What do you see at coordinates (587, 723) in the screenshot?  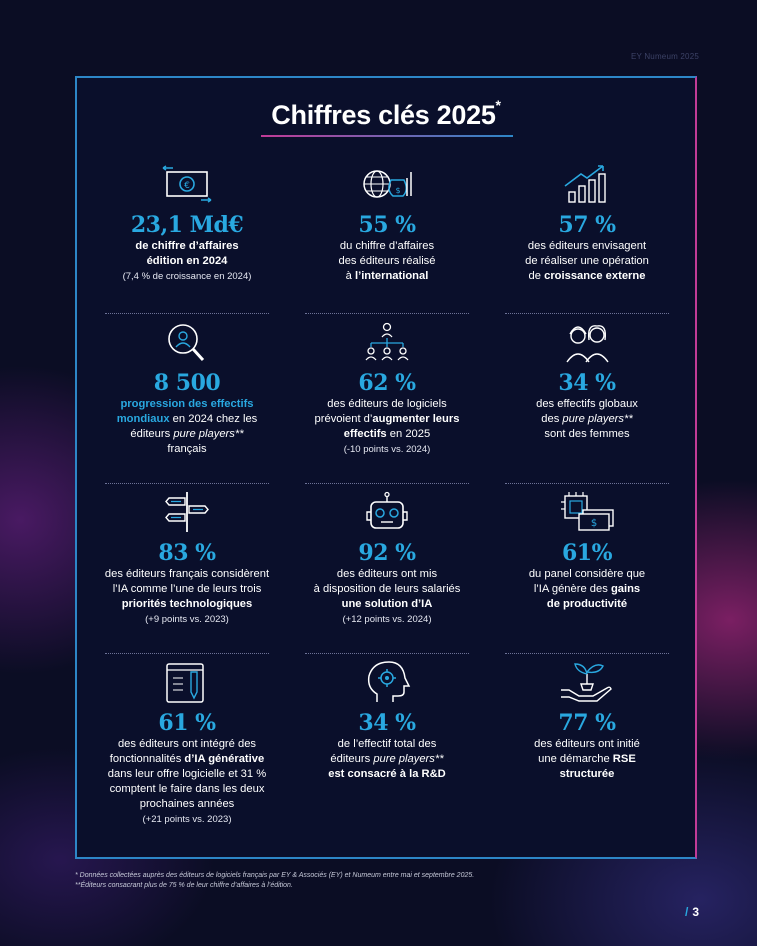 I see `stat-value: 77 %` at bounding box center [587, 723].